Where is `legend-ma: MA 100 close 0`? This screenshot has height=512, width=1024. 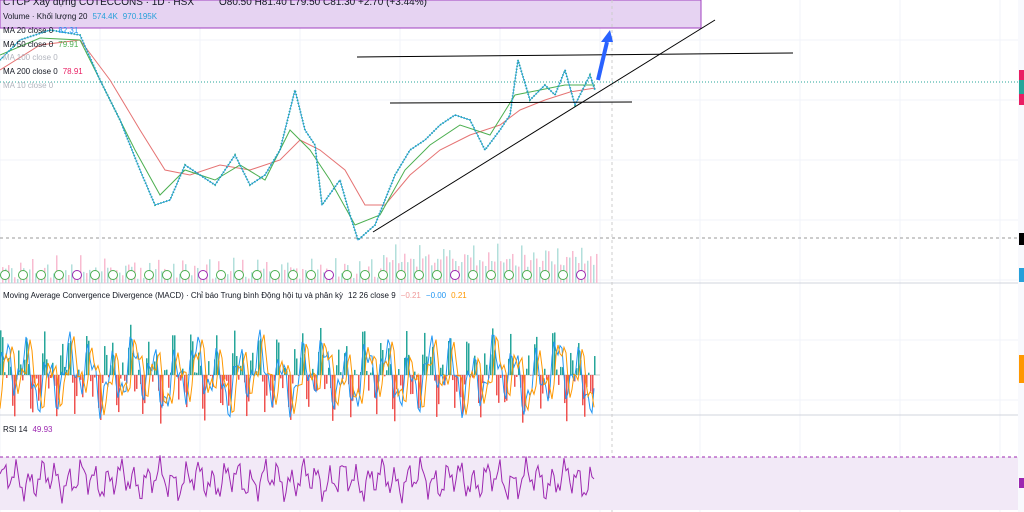
legend-ma: MA 100 close 0 is located at coordinates (33, 57).